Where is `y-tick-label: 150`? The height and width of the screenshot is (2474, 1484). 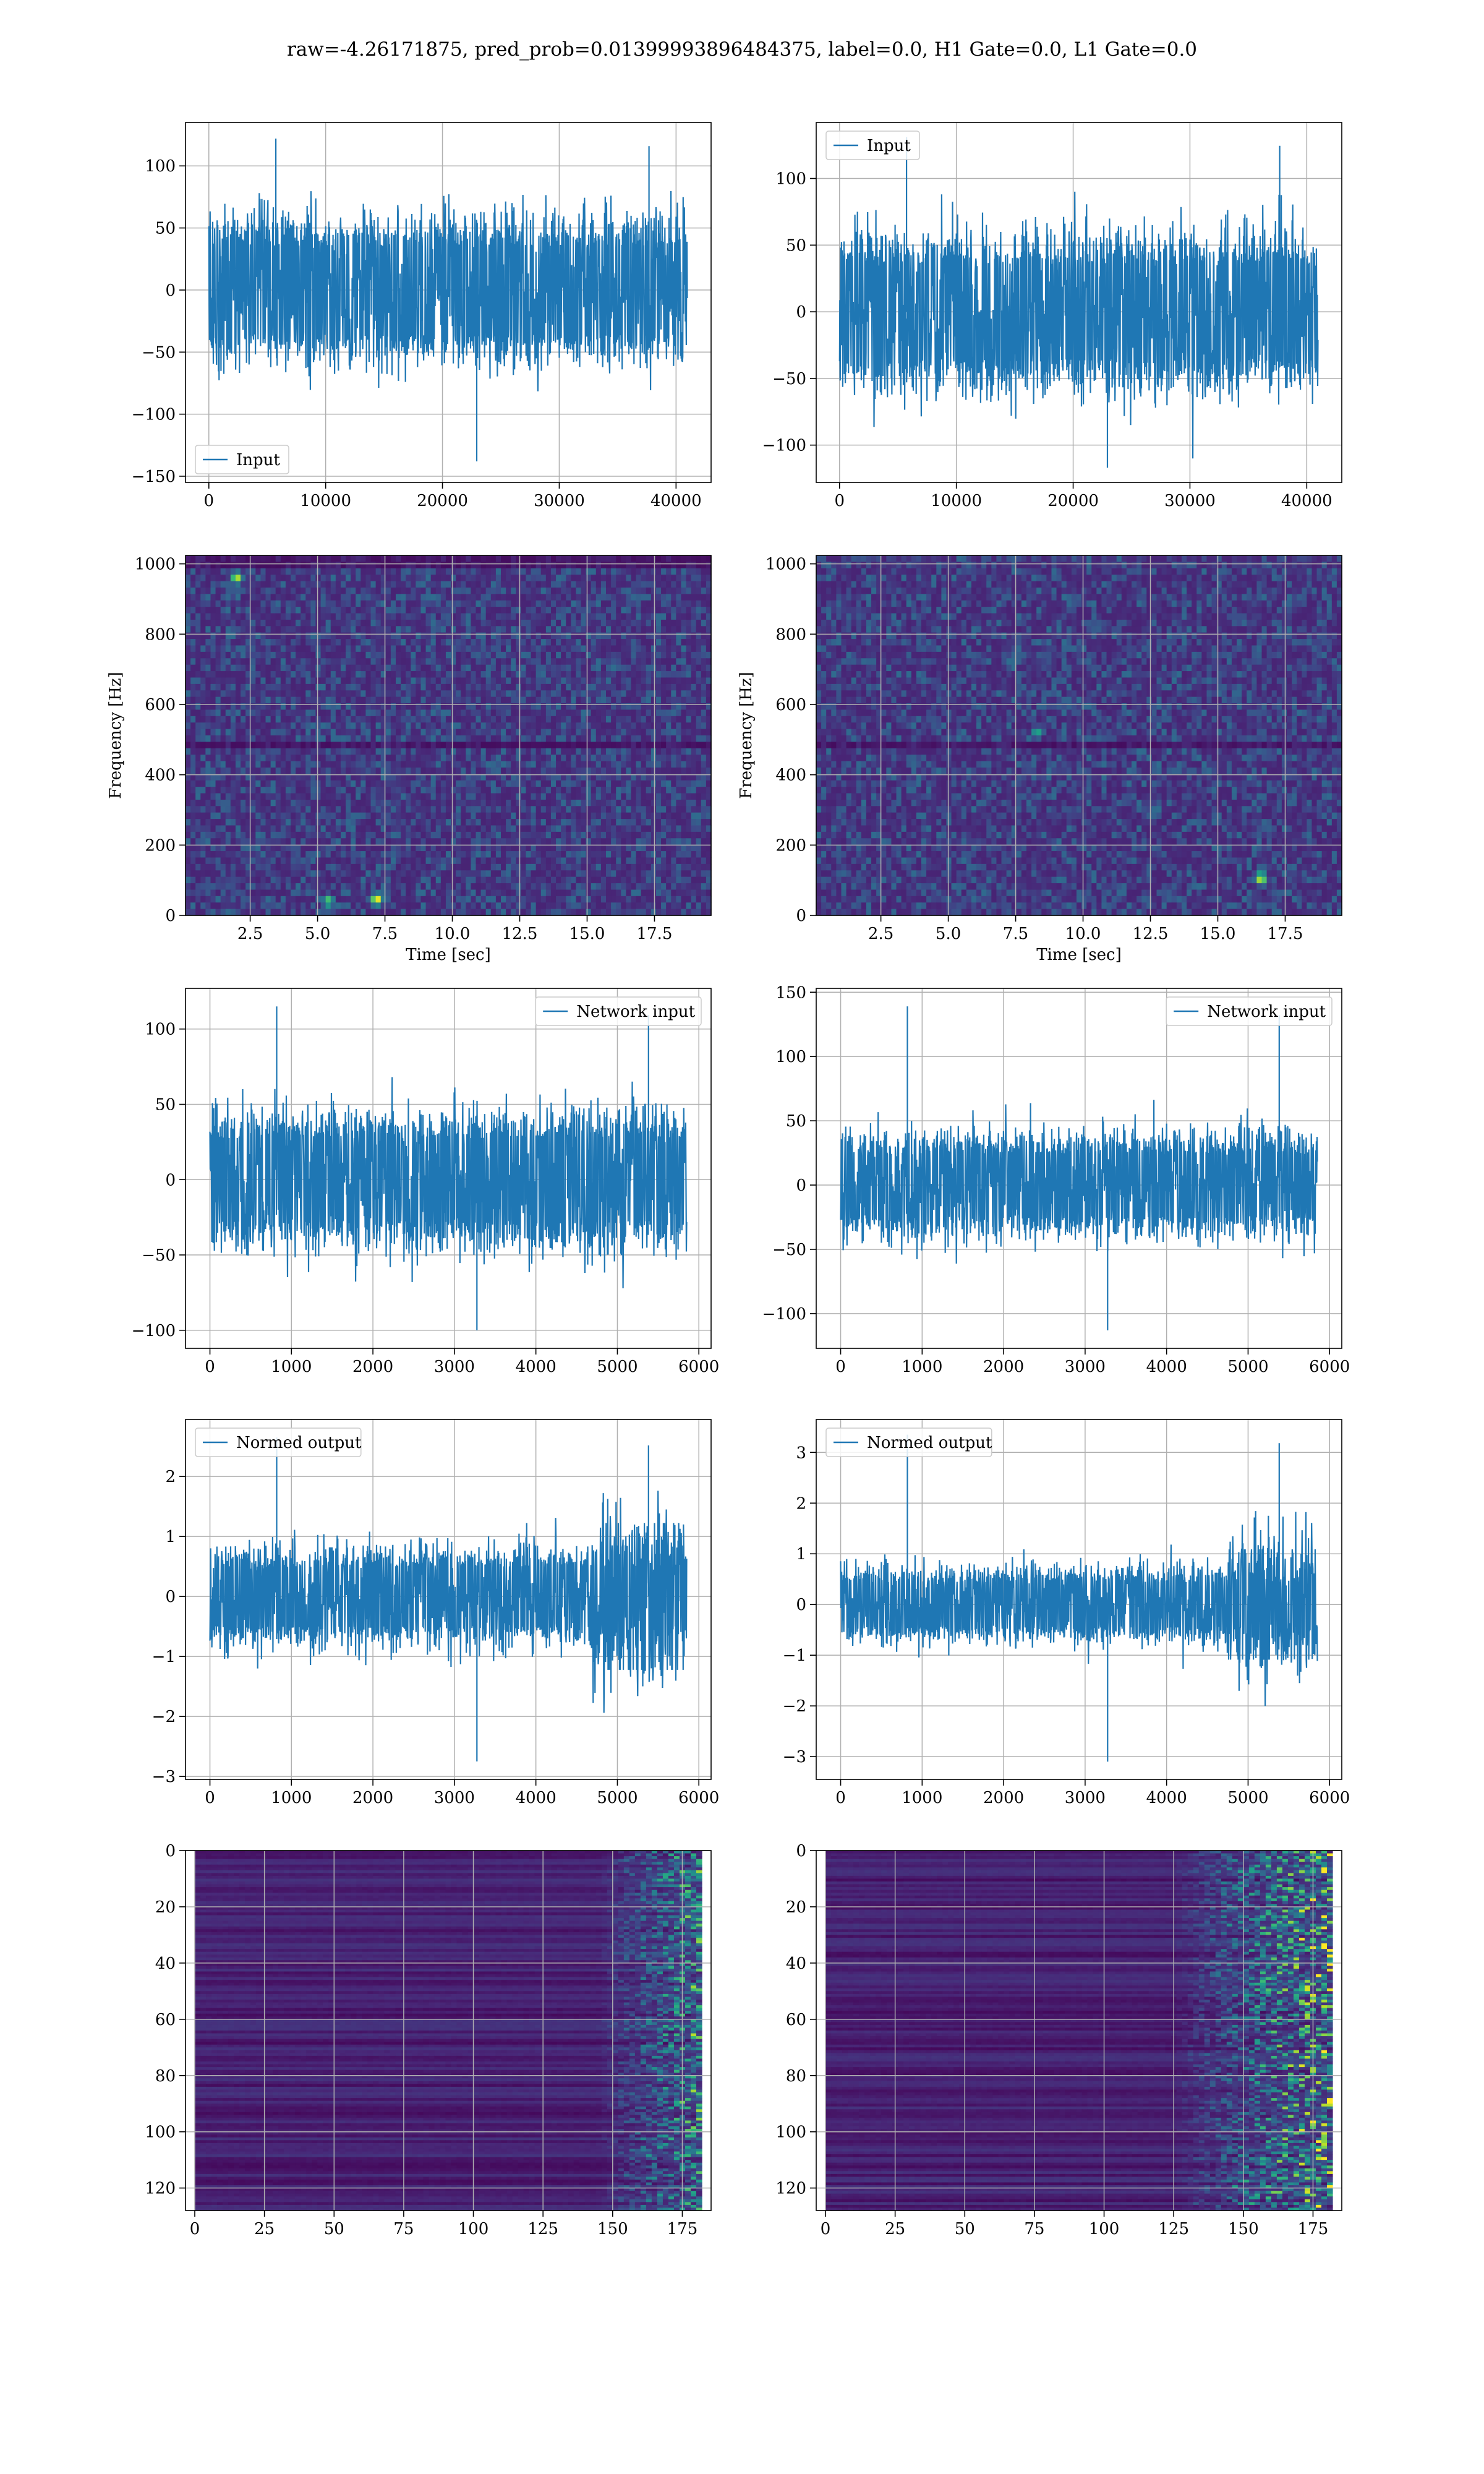
y-tick-label: 150 is located at coordinates (790, 992).